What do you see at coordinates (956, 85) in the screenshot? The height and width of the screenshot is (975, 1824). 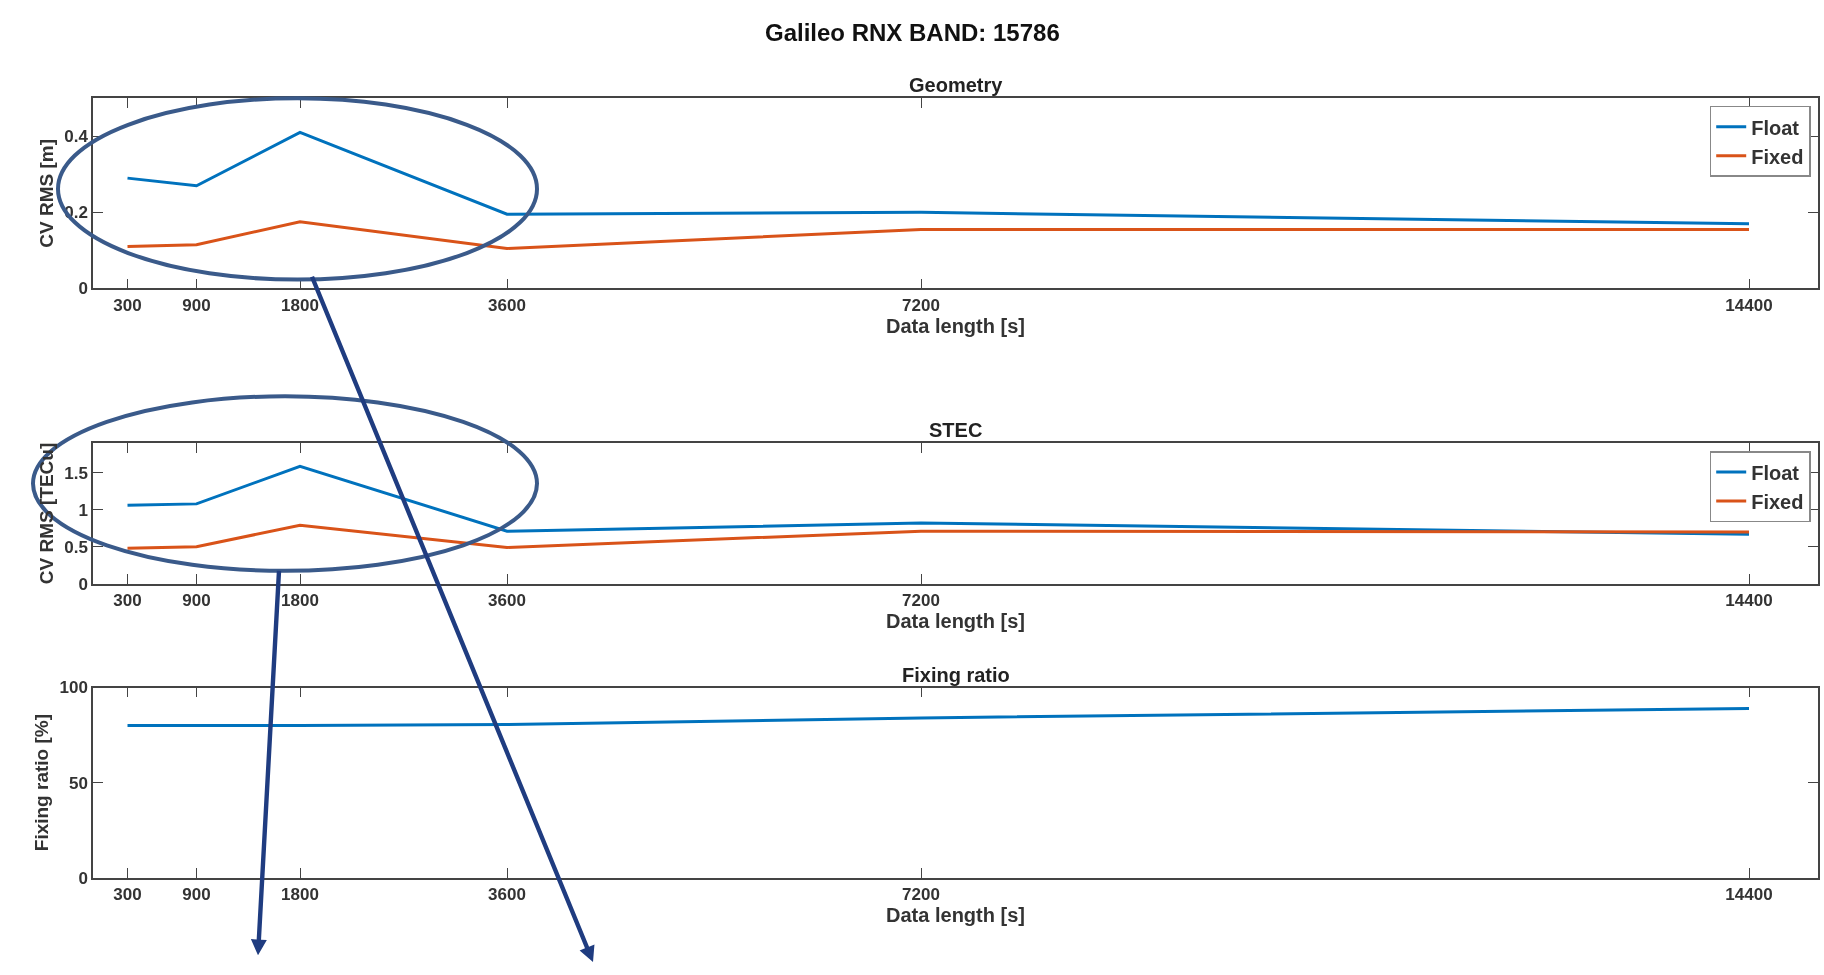 I see `chart-title: Geometry` at bounding box center [956, 85].